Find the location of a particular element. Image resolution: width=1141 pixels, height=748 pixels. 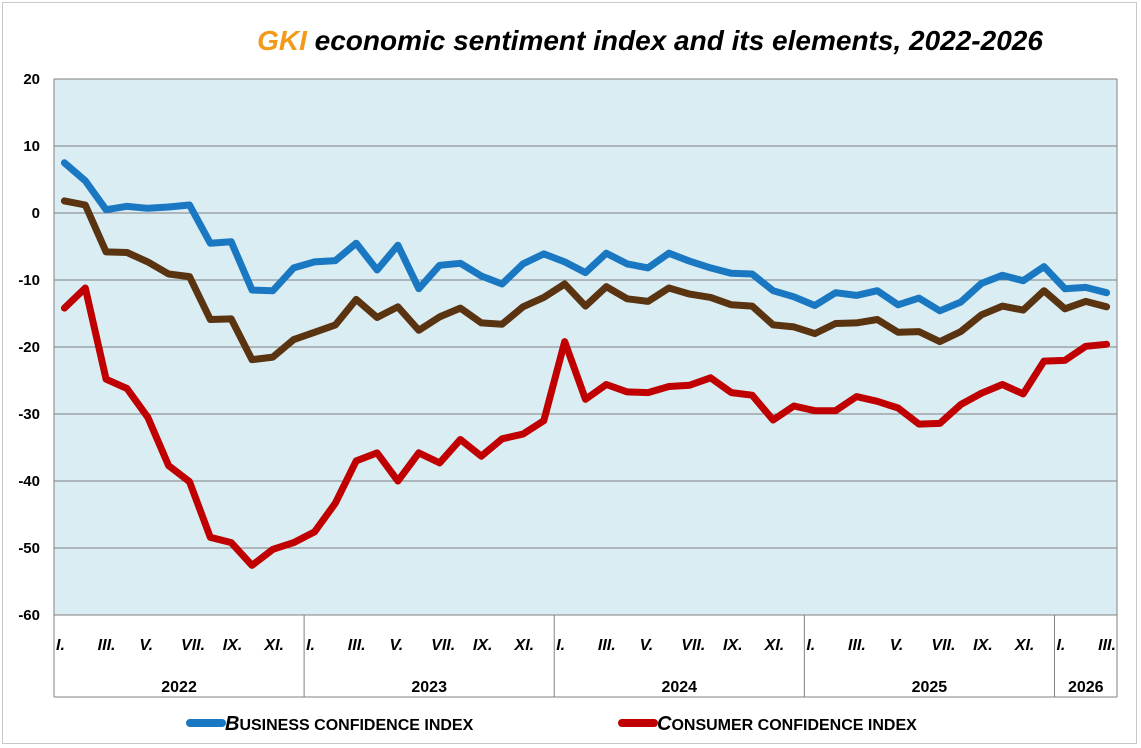

y-tick-label: -10 is located at coordinates (29, 280).